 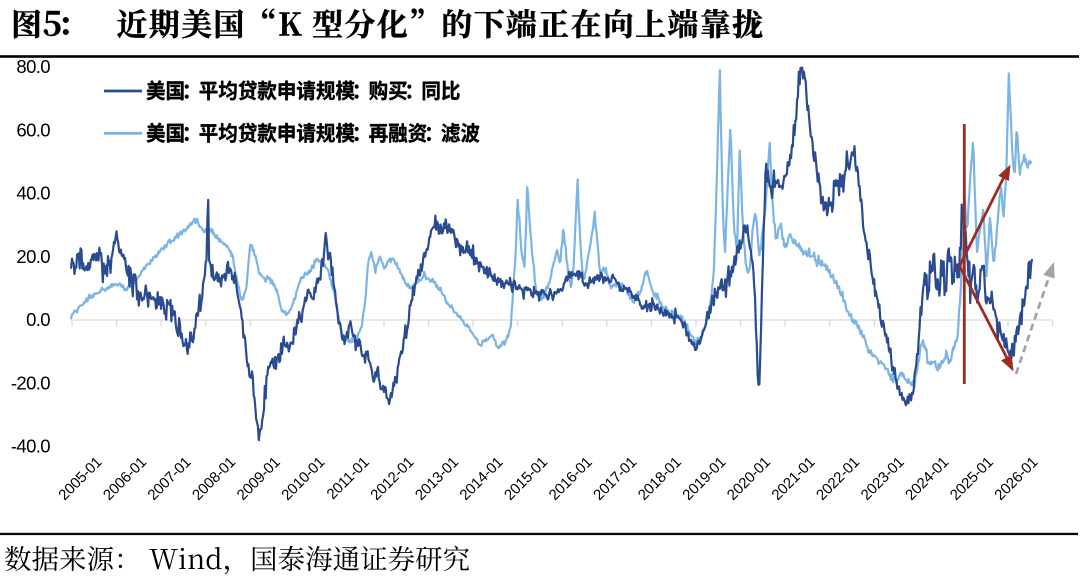 I want to click on svg-text: 60.0, so click(x=33, y=129).